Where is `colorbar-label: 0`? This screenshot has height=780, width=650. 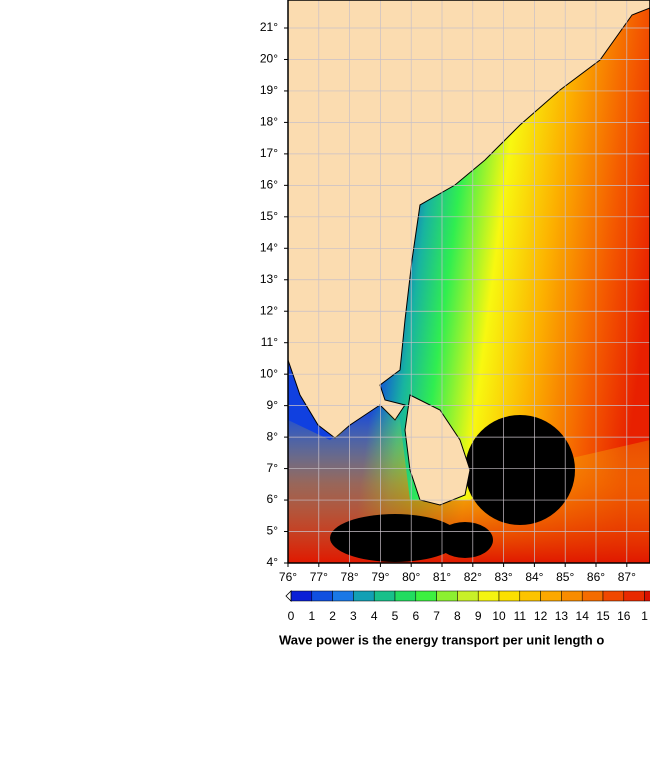 colorbar-label: 0 is located at coordinates (291, 616).